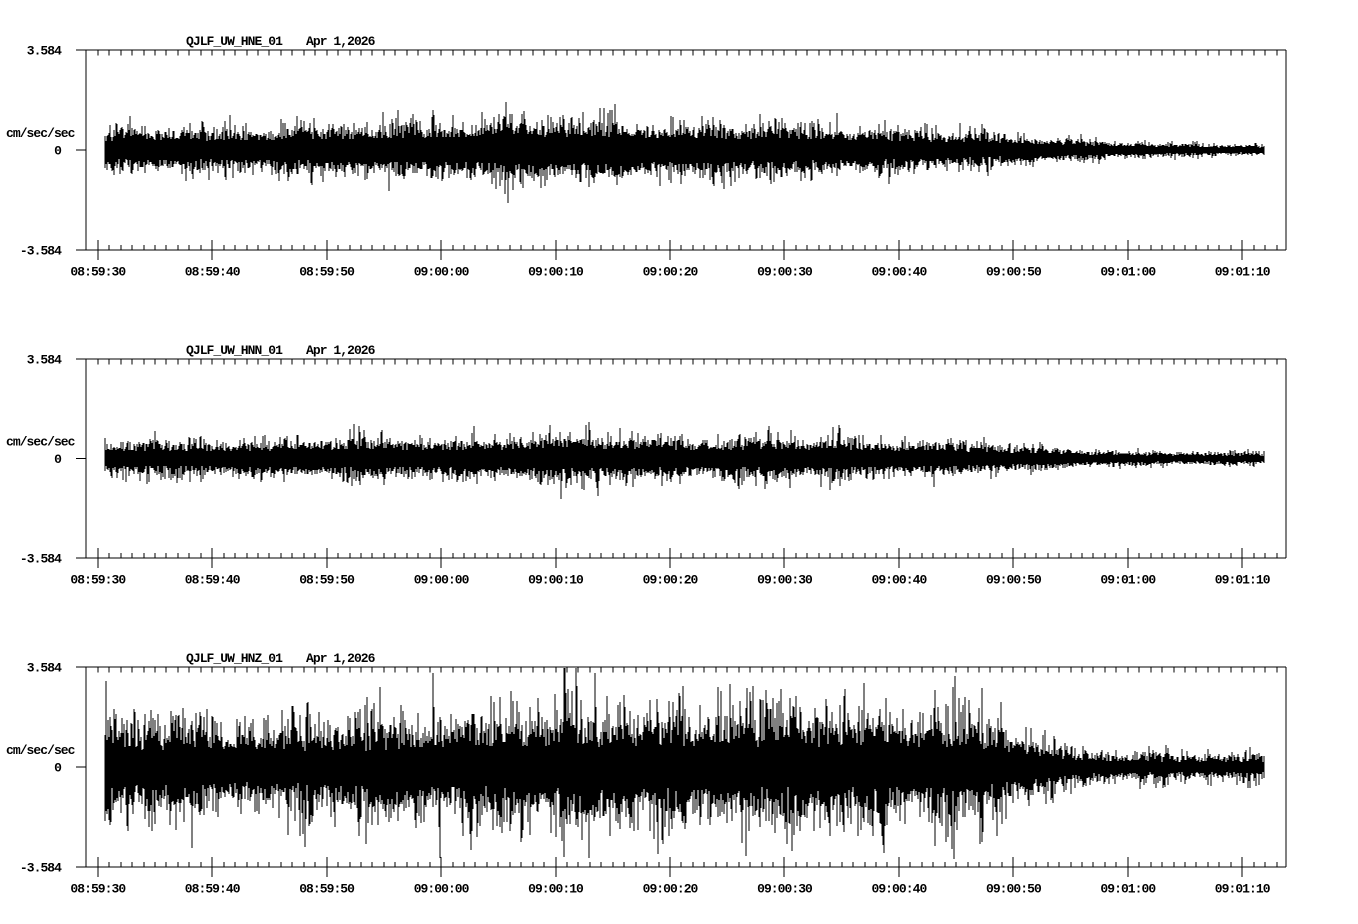 This screenshot has height=924, width=1358. Describe the element at coordinates (234, 658) in the screenshot. I see `svg-text: QJLF_UW_HNZ_01` at that location.